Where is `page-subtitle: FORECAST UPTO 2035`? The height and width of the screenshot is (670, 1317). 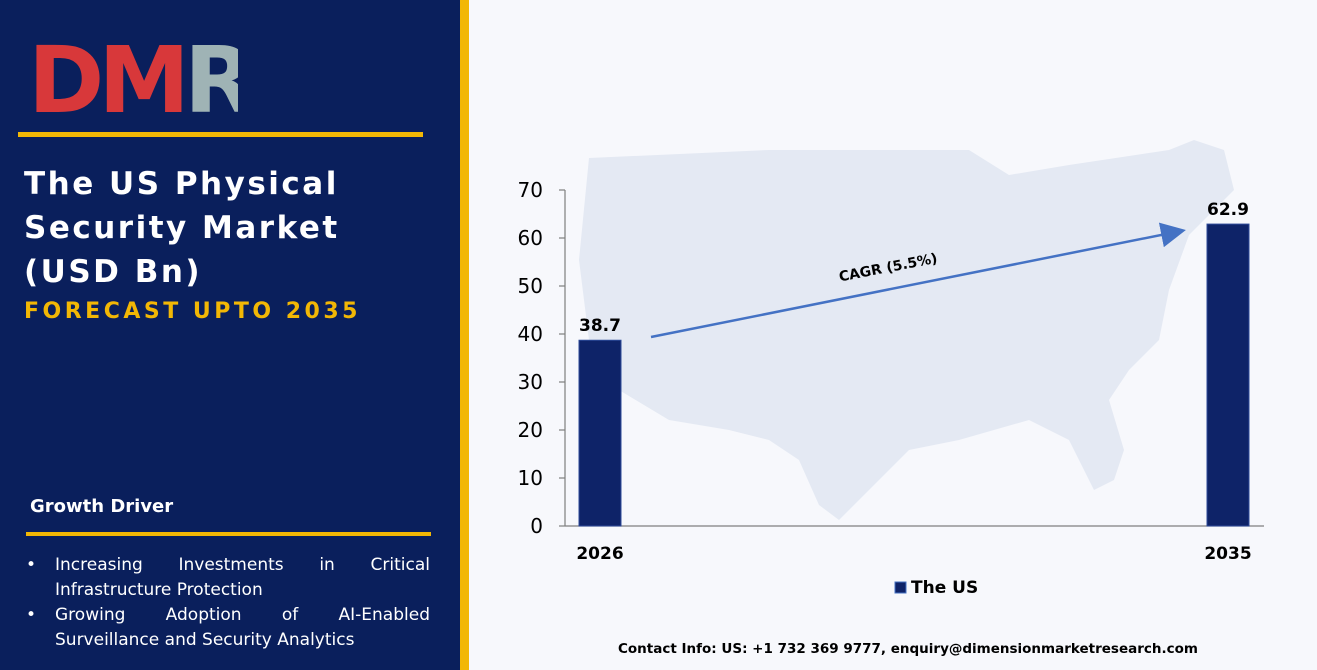 page-subtitle: FORECAST UPTO 2035 is located at coordinates (192, 311).